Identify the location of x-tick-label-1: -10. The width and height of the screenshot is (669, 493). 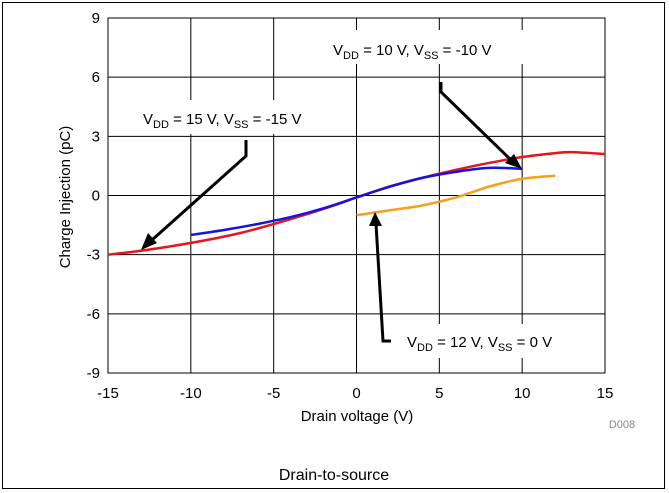
(191, 393).